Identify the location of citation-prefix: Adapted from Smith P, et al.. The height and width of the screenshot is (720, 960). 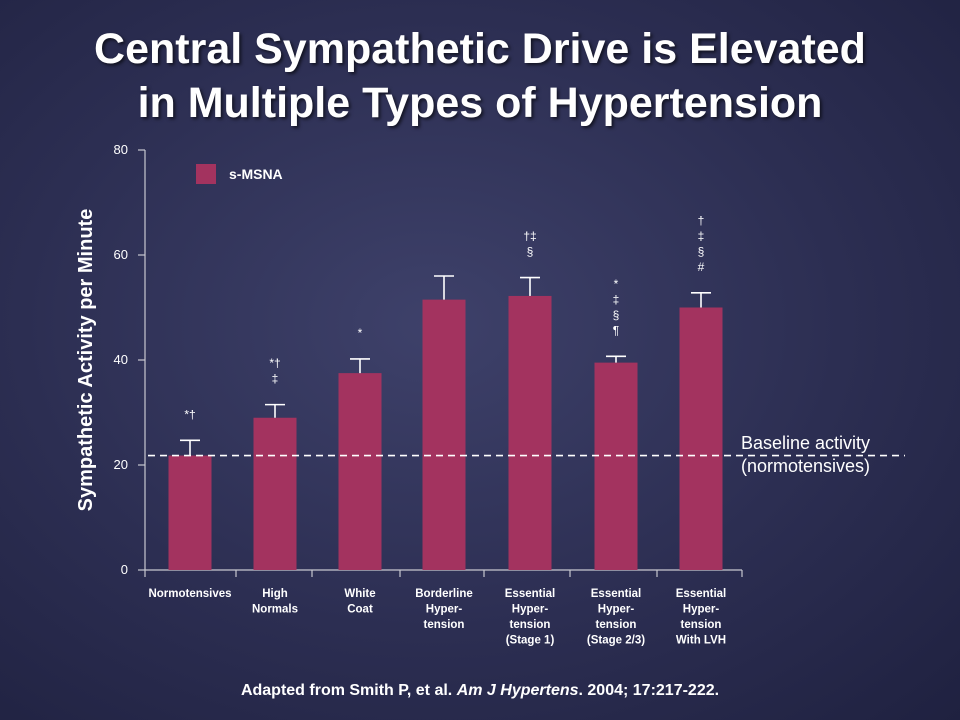
(348, 690).